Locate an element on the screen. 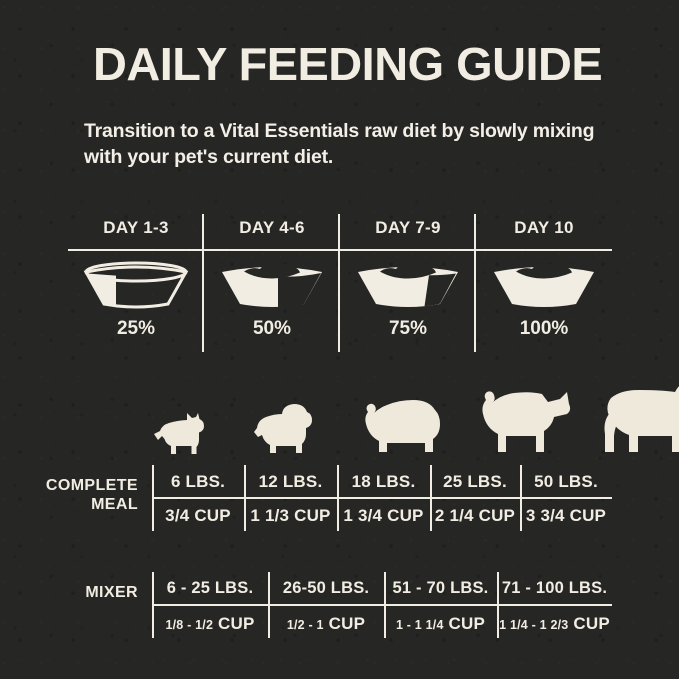 This screenshot has width=679, height=679. day-label: DAY 4-6 is located at coordinates (272, 227).